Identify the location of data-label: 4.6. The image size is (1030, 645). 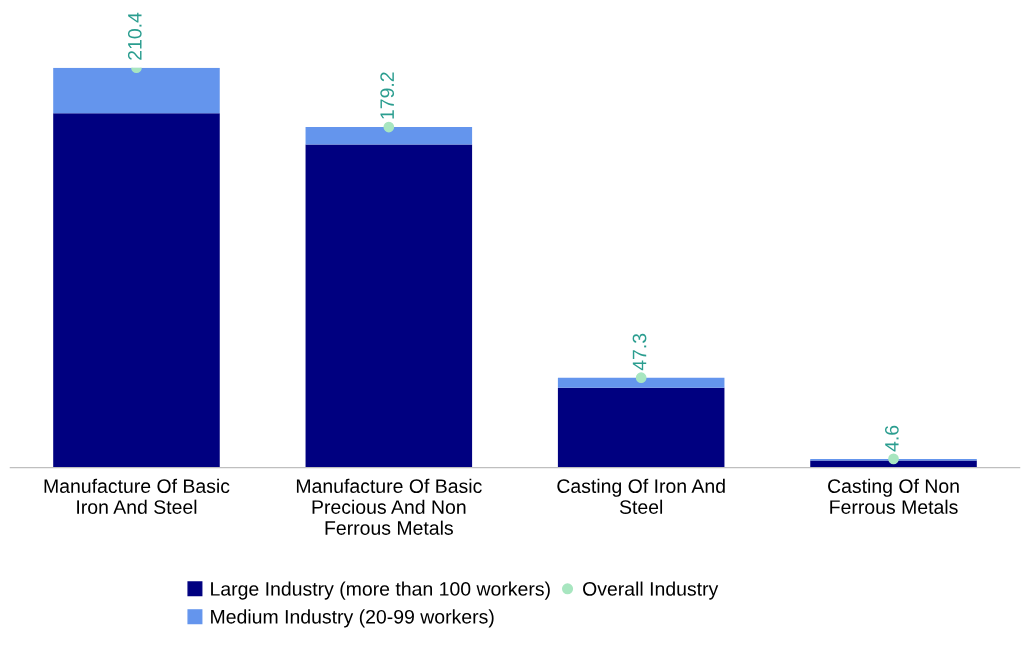
(891, 438).